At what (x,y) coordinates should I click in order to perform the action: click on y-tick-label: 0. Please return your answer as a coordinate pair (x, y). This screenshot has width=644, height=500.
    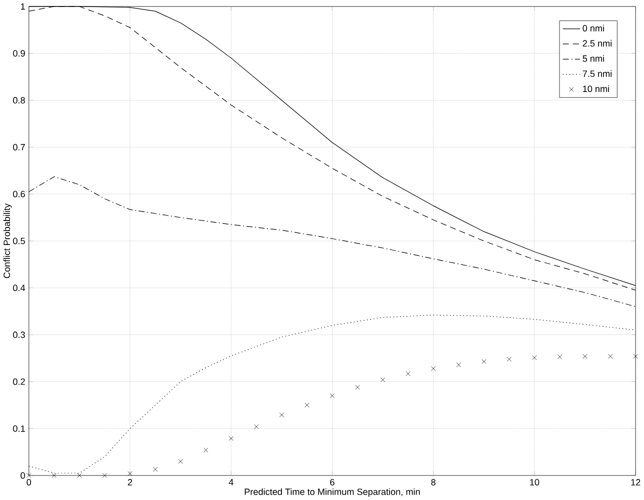
    Looking at the image, I should click on (22, 475).